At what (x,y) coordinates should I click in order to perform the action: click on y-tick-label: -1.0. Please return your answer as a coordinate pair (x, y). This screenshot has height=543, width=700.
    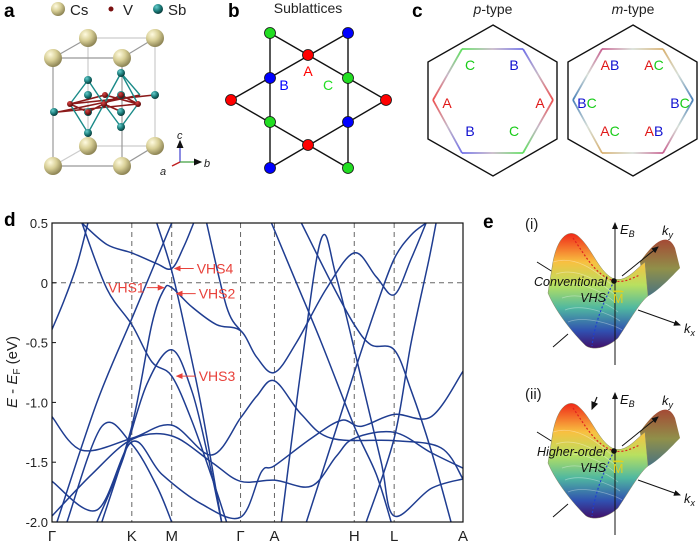
    Looking at the image, I should click on (37, 402).